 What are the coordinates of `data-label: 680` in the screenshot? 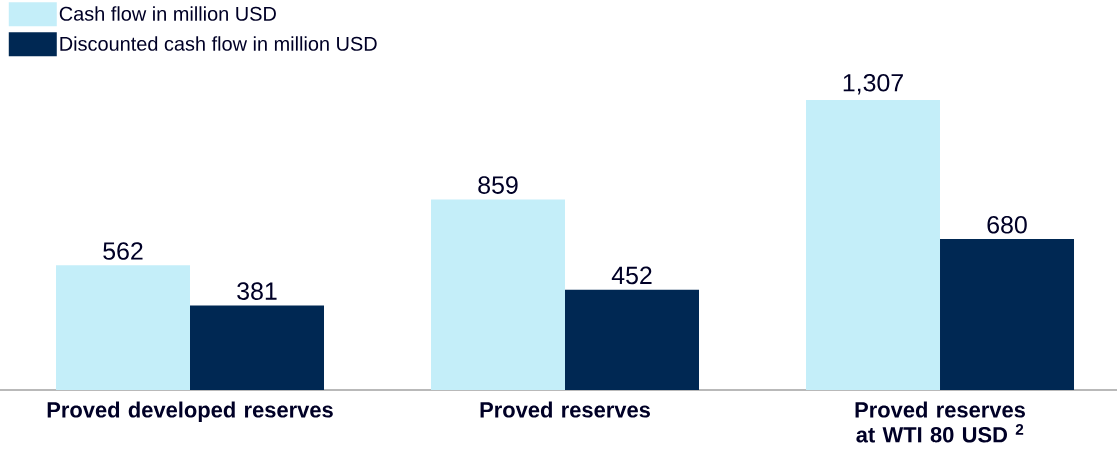 It's located at (1007, 224).